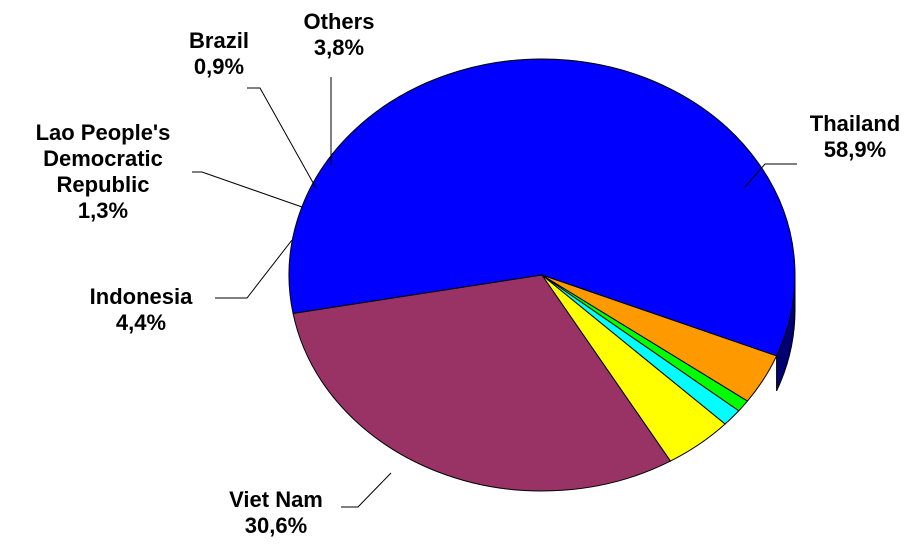  I want to click on slice-value: 4,4%, so click(141, 322).